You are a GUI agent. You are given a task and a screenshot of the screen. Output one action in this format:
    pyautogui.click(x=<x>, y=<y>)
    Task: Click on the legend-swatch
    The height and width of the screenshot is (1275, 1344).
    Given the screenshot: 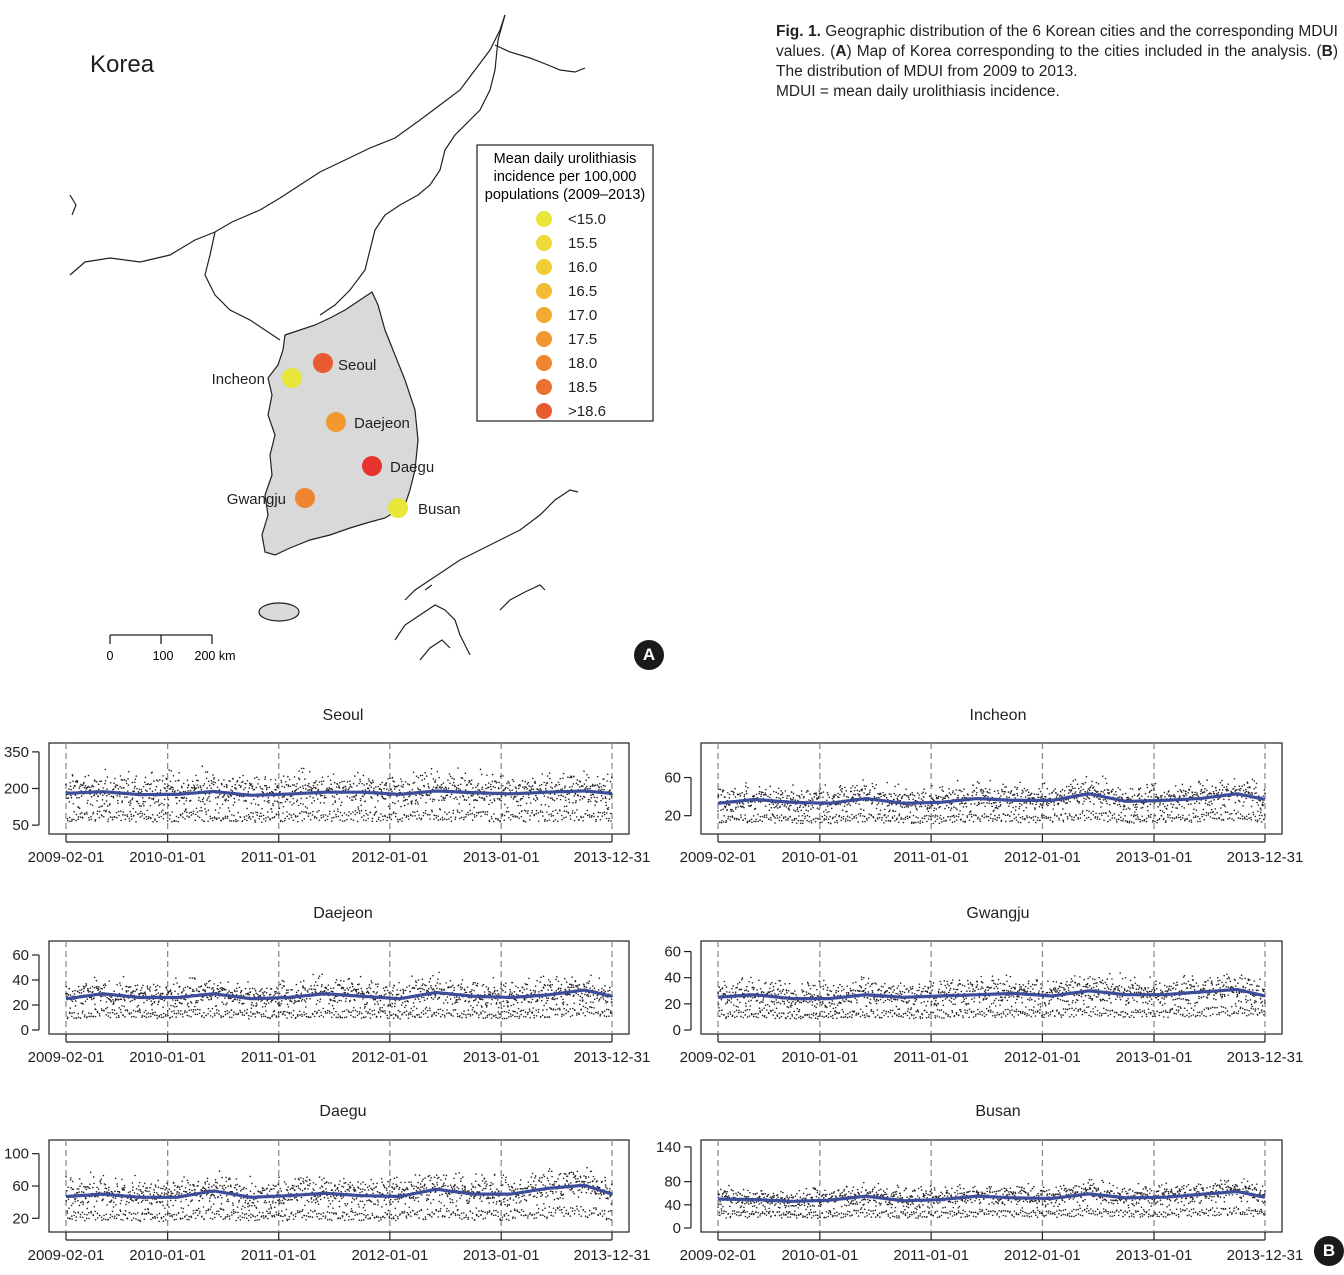 What is the action you would take?
    pyautogui.click(x=544, y=411)
    